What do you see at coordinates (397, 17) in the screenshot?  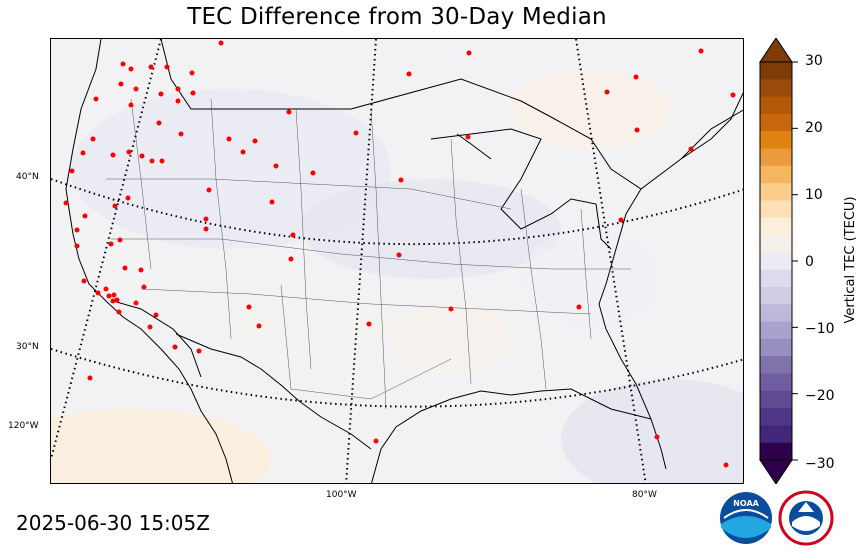 I see `map-title: TEC Difference from 30-Day Median` at bounding box center [397, 17].